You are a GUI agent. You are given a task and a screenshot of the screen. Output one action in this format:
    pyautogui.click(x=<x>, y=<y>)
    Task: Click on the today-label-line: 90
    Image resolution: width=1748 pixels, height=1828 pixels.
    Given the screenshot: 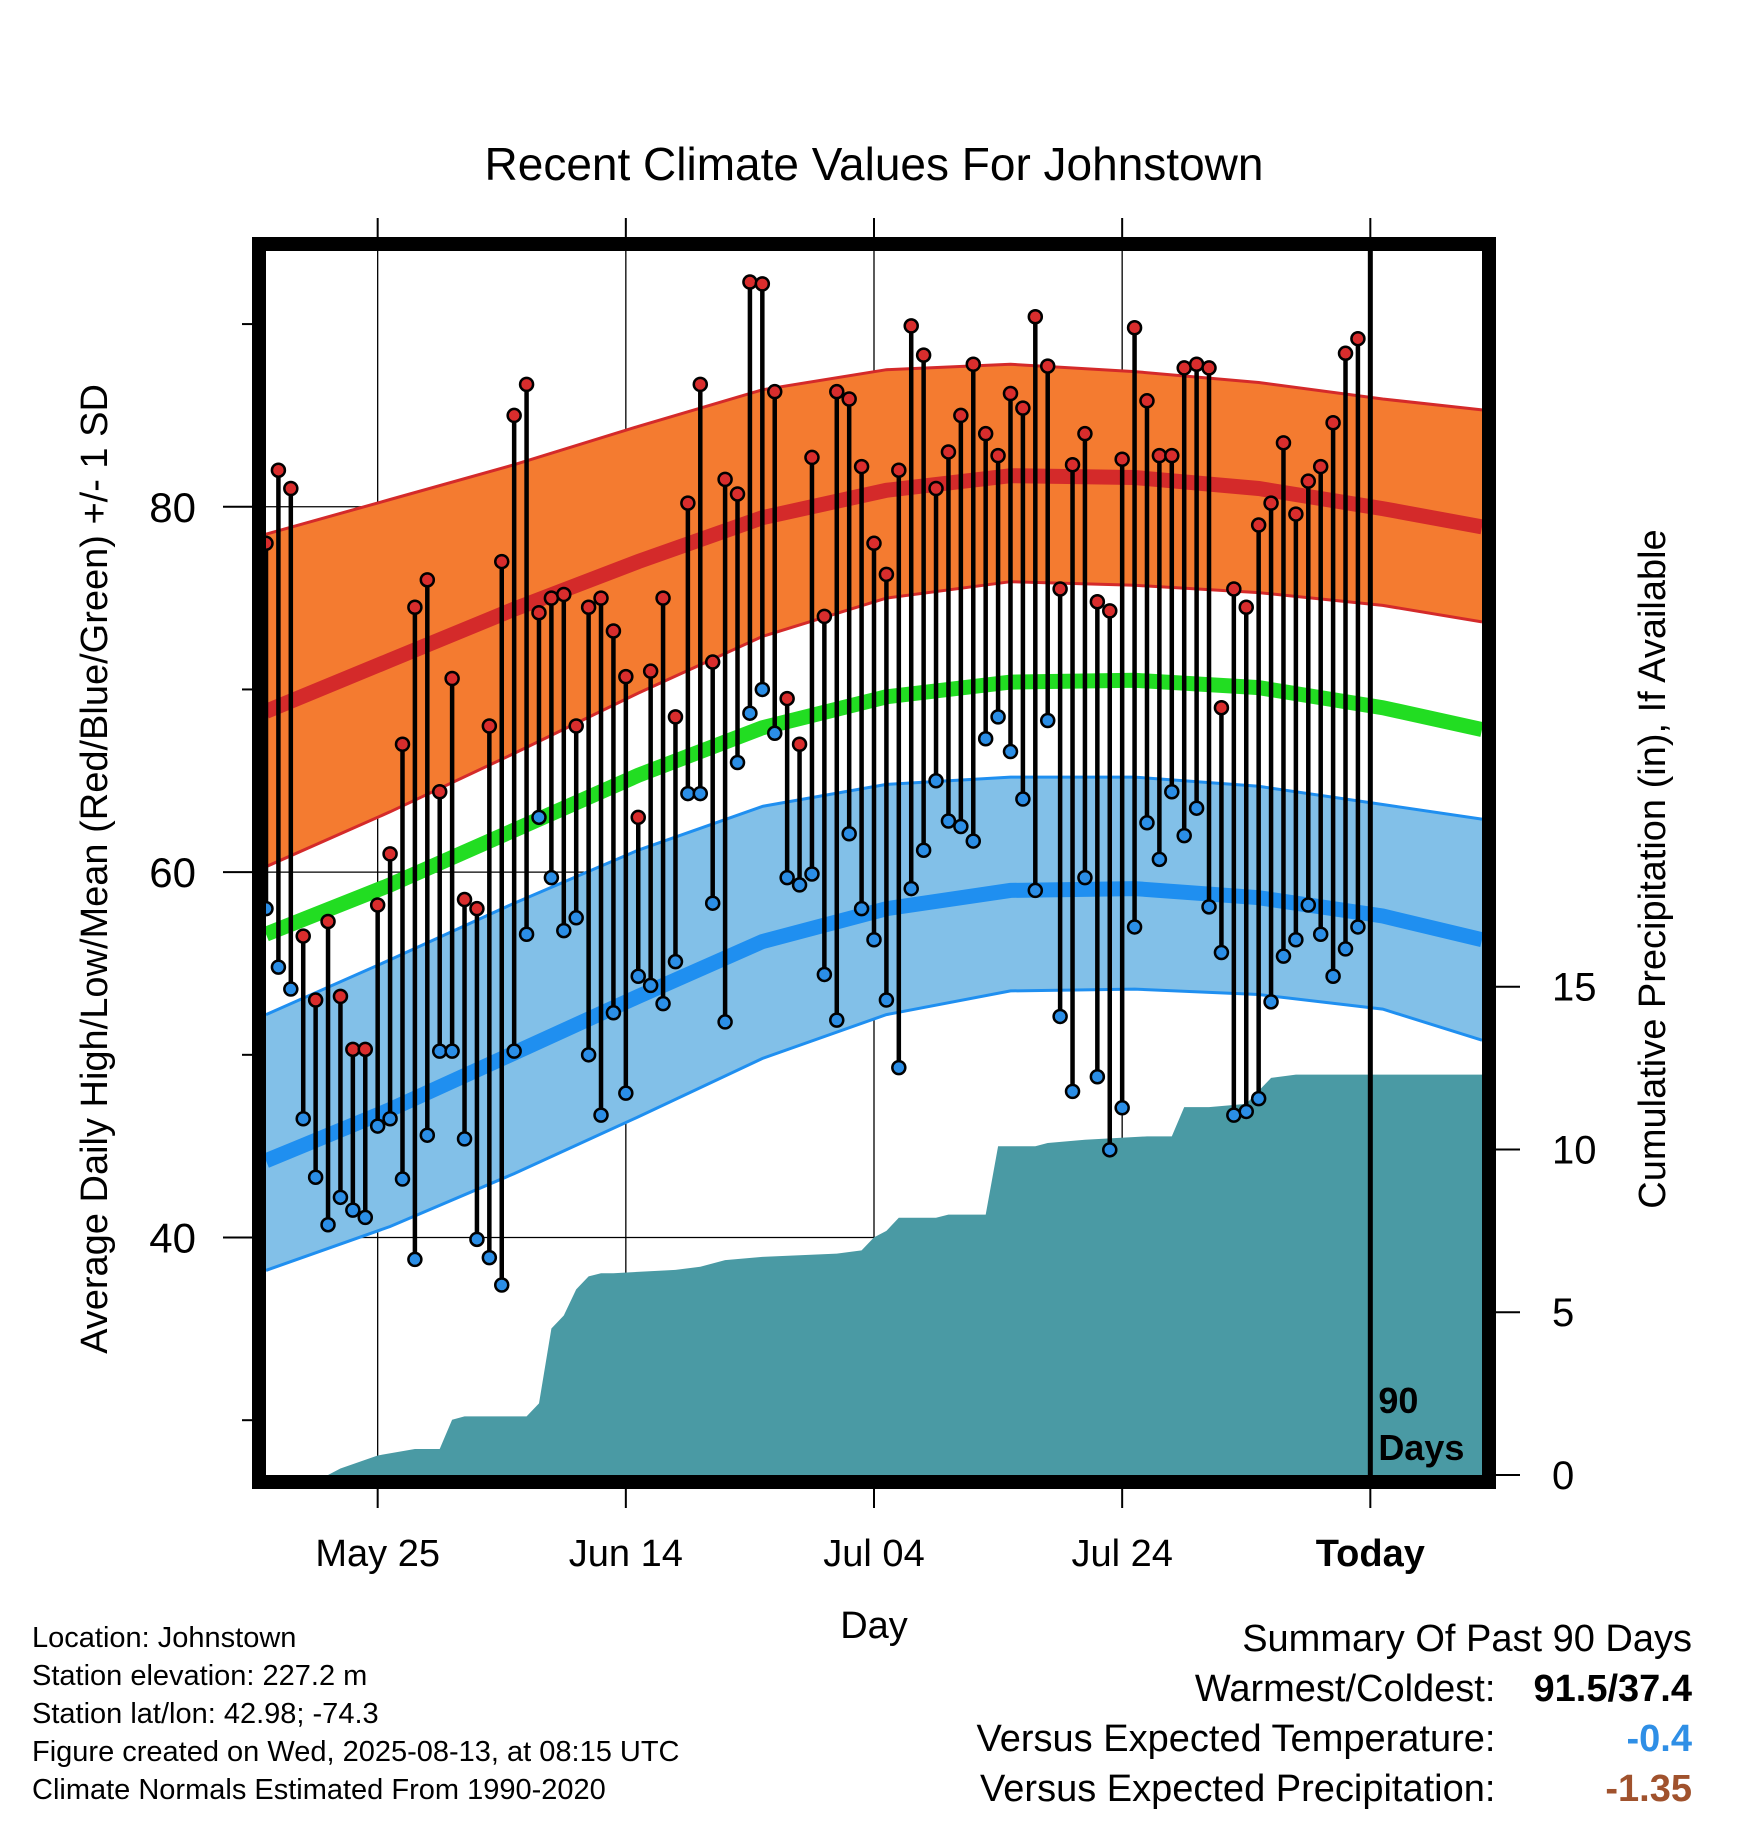 What is the action you would take?
    pyautogui.click(x=1398, y=1400)
    